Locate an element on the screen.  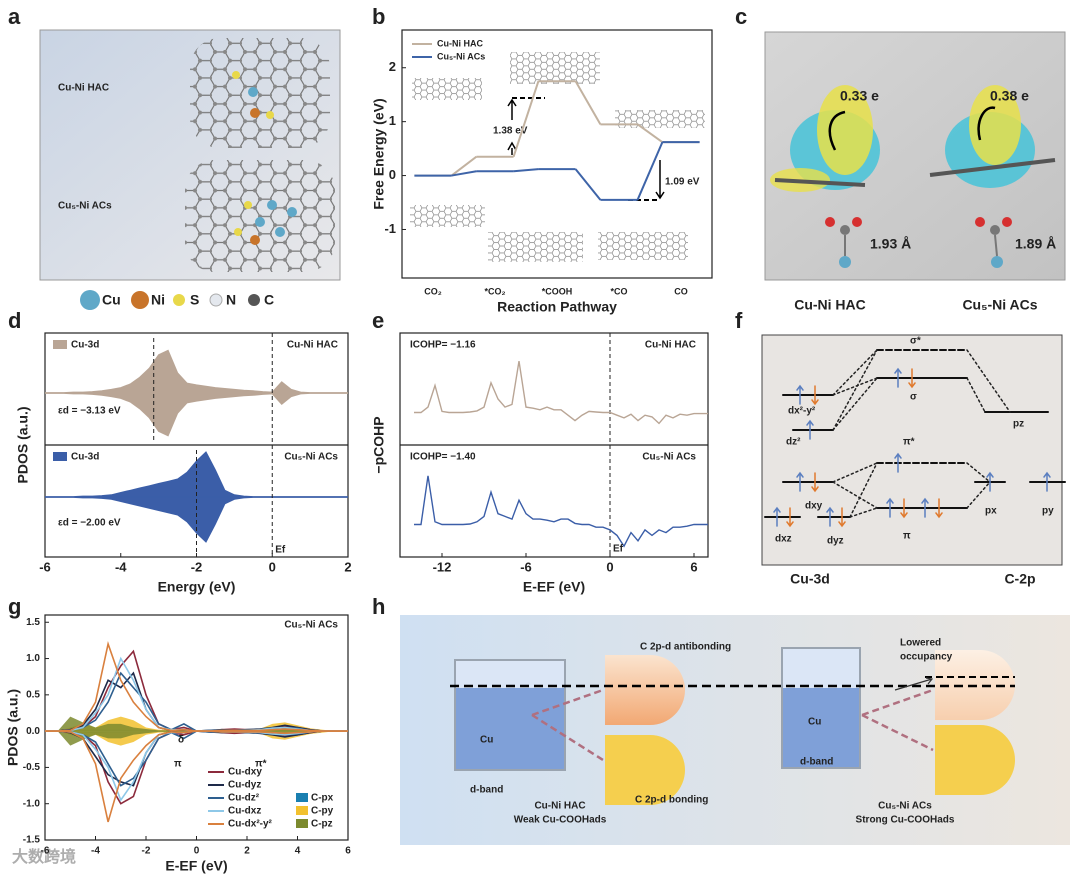
panel-label: d is located at coordinates (14, 320).